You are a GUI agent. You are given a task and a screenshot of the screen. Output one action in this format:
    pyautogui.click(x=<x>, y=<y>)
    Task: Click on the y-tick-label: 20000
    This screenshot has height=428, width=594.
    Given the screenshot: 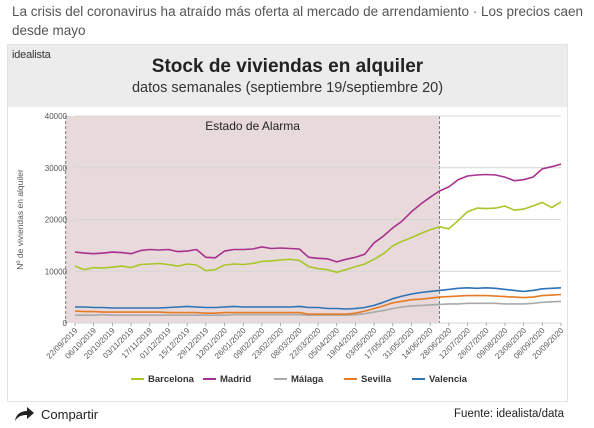 What is the action you would take?
    pyautogui.click(x=56, y=220)
    